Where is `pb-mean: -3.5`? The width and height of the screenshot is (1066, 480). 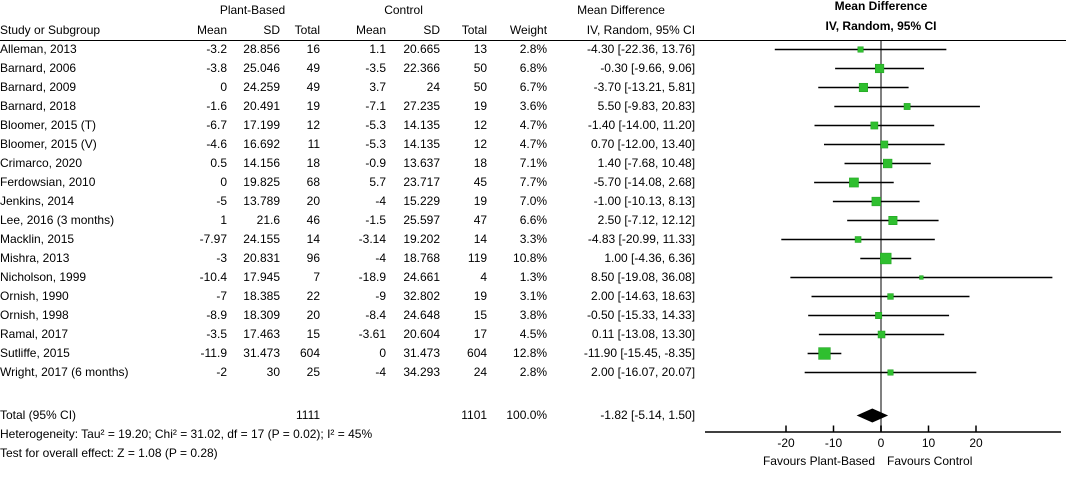
pb-mean: -3.5 is located at coordinates (216, 334).